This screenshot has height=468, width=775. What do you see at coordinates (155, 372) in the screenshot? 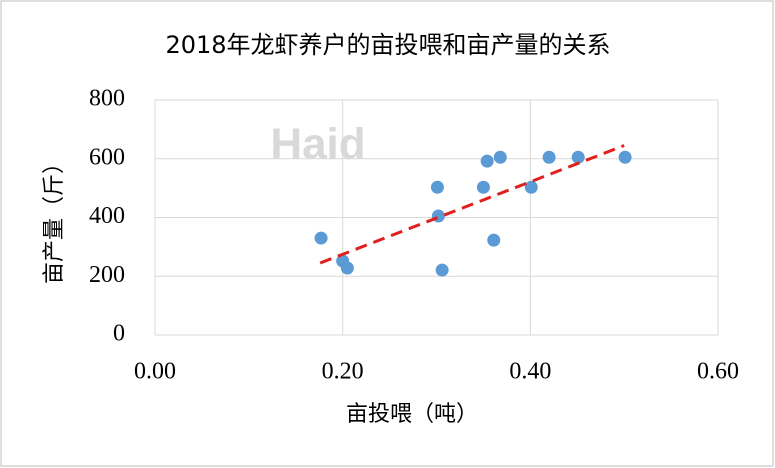
I see `x-tick-label: 0.00` at bounding box center [155, 372].